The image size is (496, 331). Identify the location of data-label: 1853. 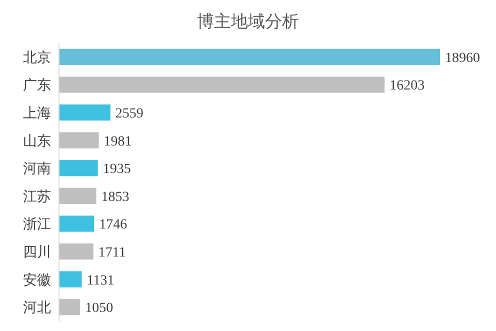
(115, 197).